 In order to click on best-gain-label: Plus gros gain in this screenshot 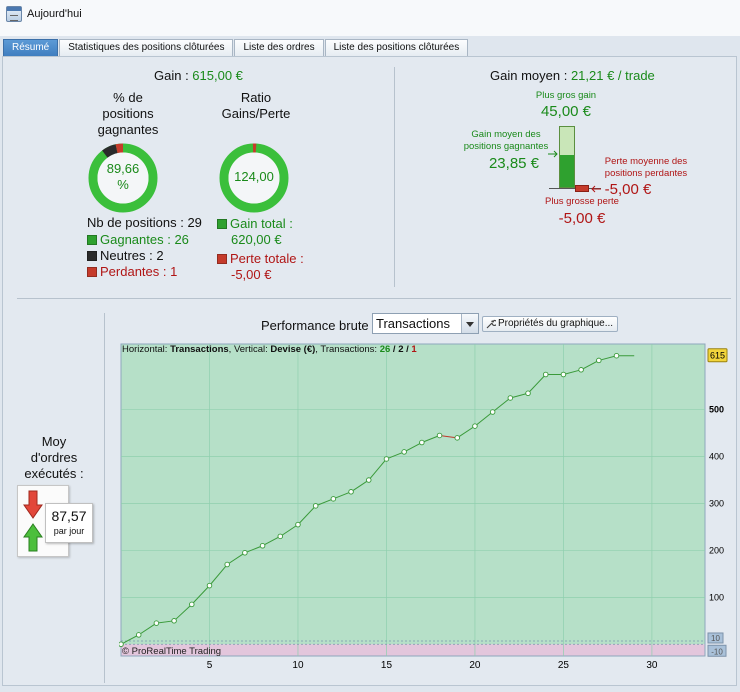, I will do `click(566, 95)`.